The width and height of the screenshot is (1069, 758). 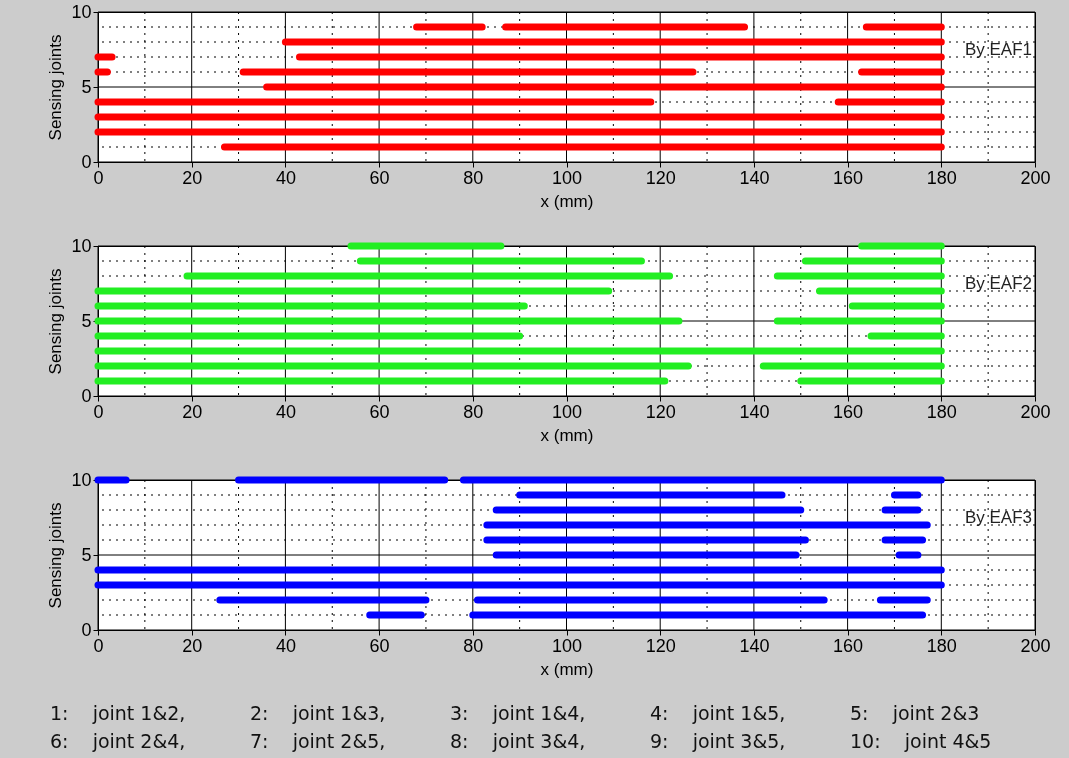 I want to click on annotation: By EAF2, so click(x=998, y=283).